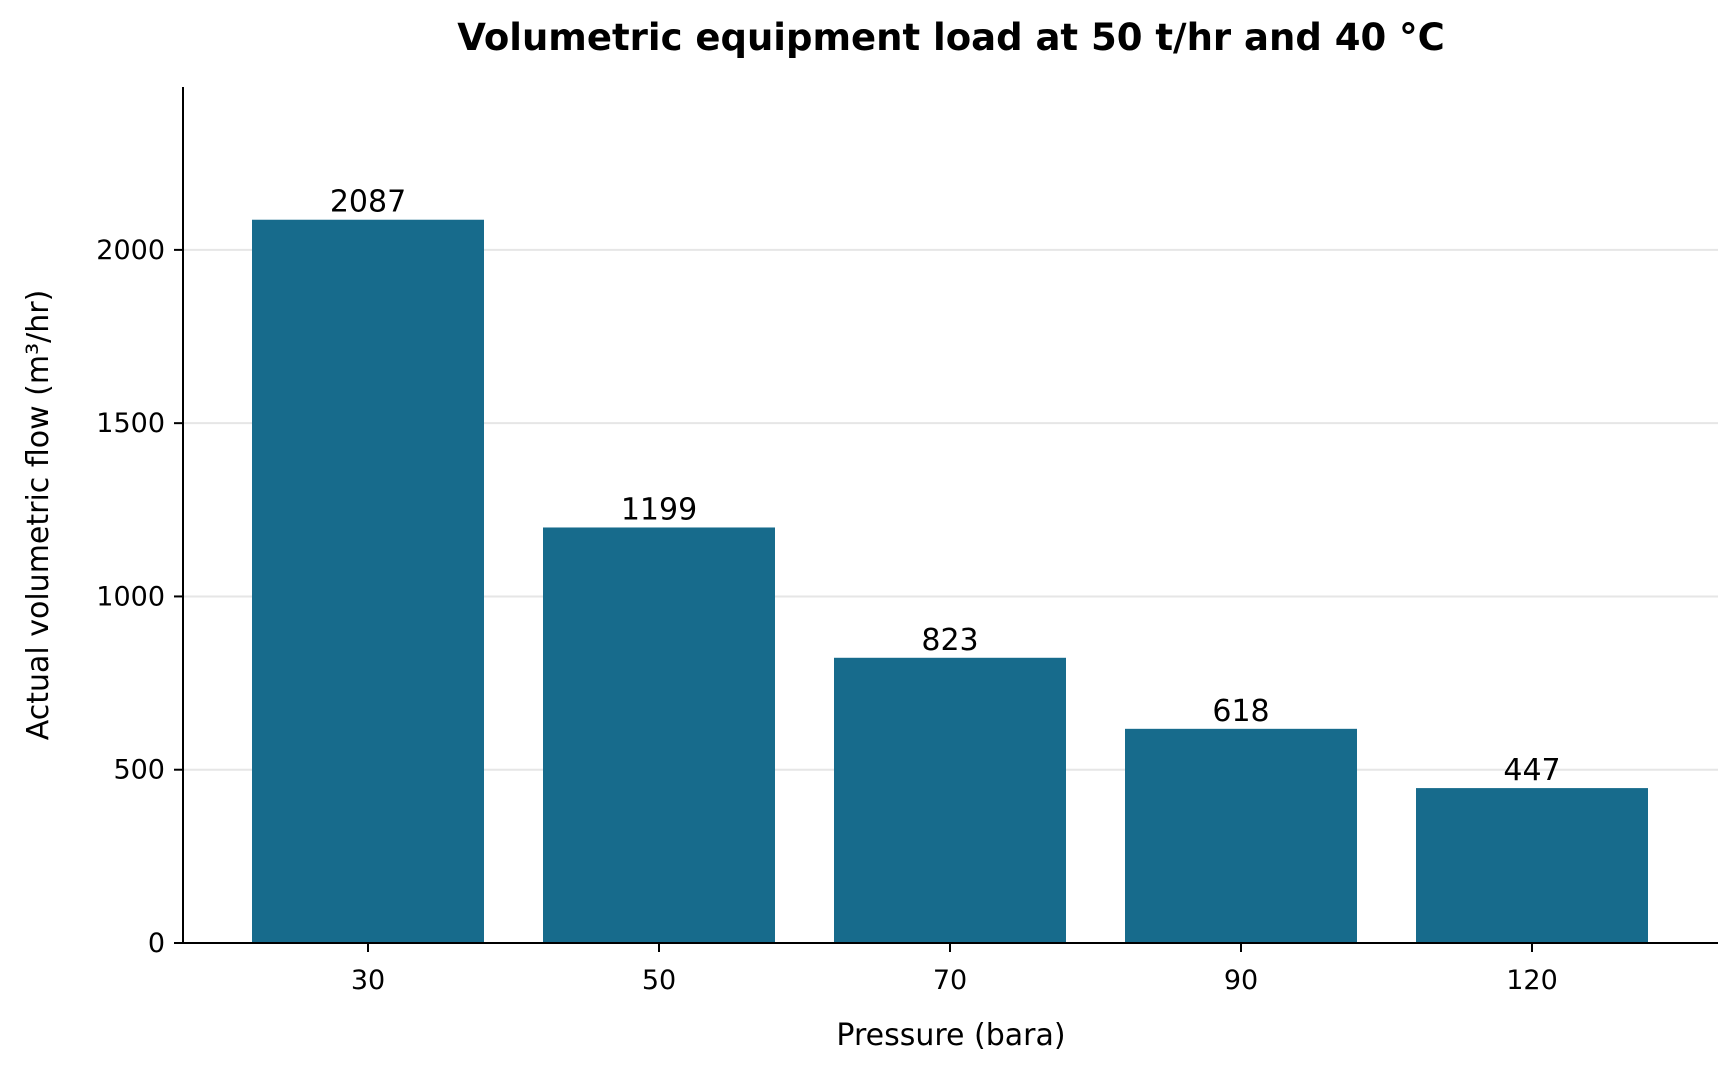 The width and height of the screenshot is (1731, 1075). I want to click on y-tick-label: 1500, so click(130, 423).